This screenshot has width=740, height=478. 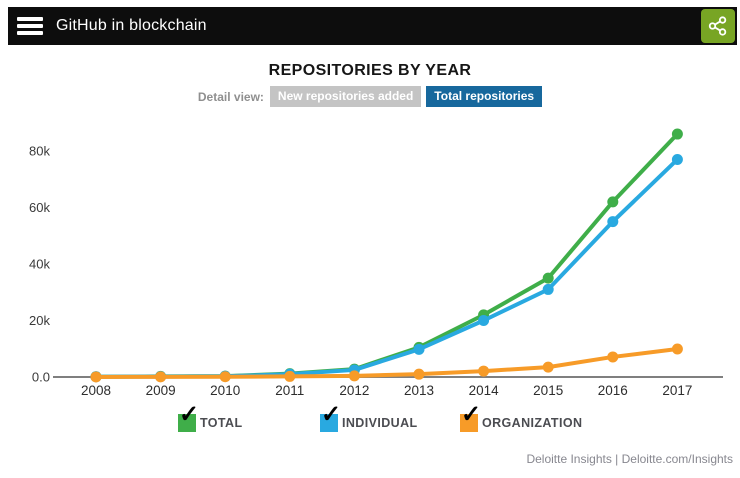 I want to click on data-point-organization-2013, so click(x=419, y=374).